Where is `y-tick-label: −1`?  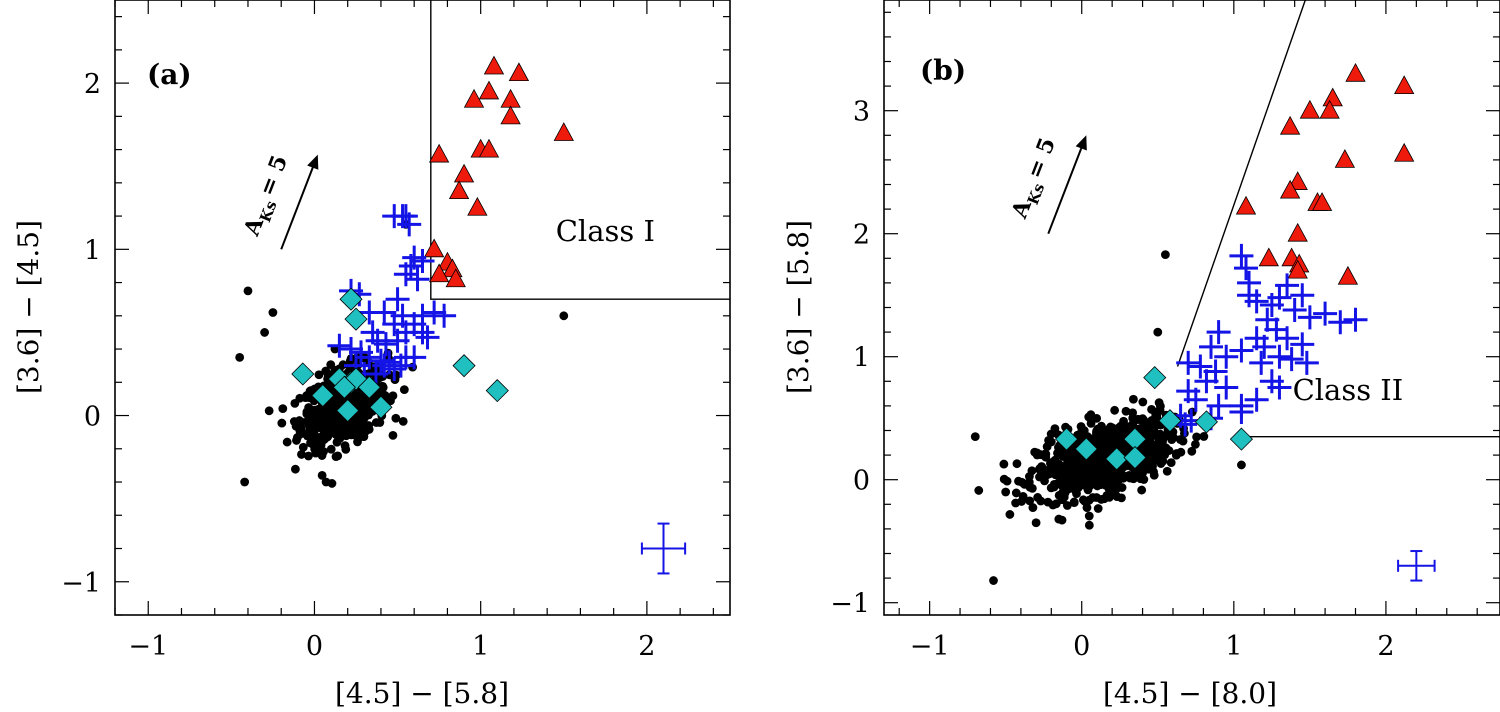 y-tick-label: −1 is located at coordinates (81, 583).